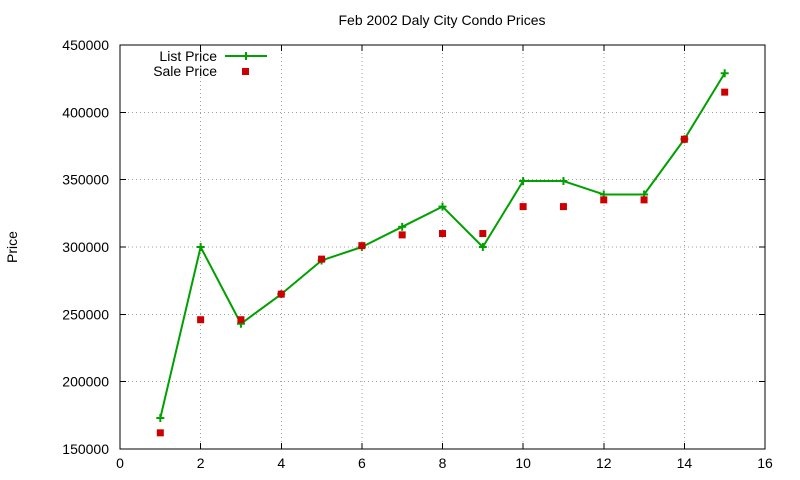 The height and width of the screenshot is (480, 800). Describe the element at coordinates (120, 463) in the screenshot. I see `x-tick-label: 0` at that location.